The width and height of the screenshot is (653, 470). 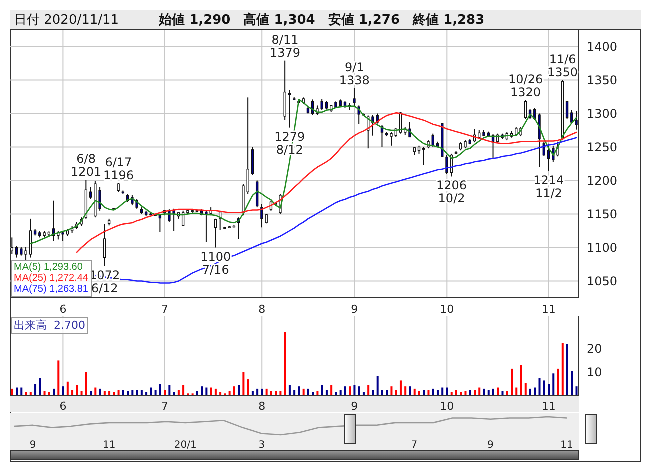 What do you see at coordinates (67, 20) in the screenshot?
I see `chart-title: 日付 2020/11/11` at bounding box center [67, 20].